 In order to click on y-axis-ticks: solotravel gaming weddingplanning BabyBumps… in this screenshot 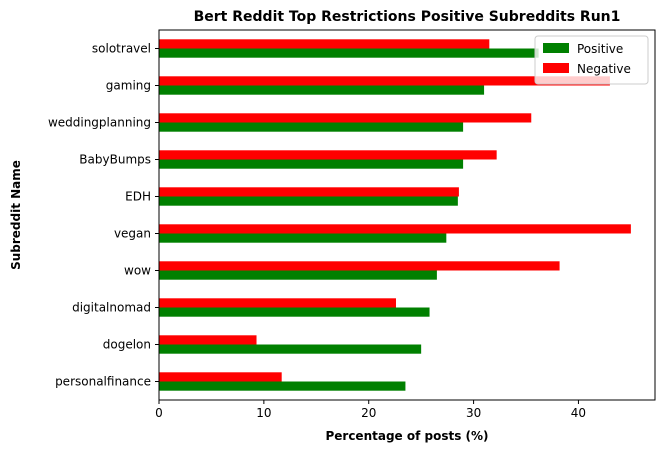, I will do `click(103, 215)`.